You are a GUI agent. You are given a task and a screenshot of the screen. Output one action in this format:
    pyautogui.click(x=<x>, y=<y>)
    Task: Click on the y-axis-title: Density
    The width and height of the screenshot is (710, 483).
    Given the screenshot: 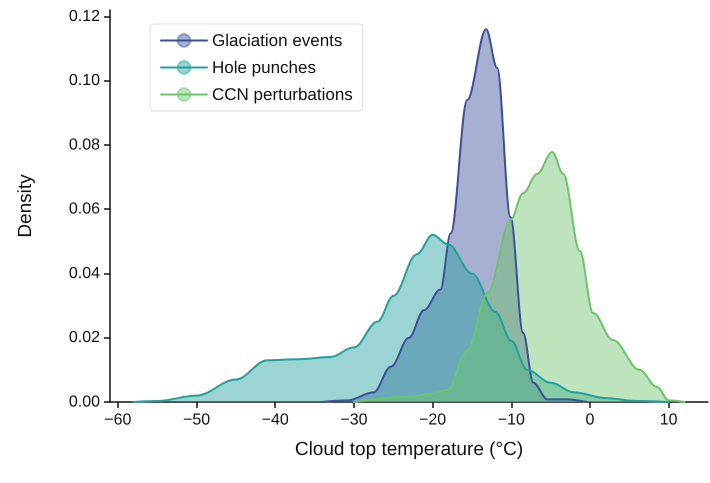 What is the action you would take?
    pyautogui.click(x=25, y=206)
    